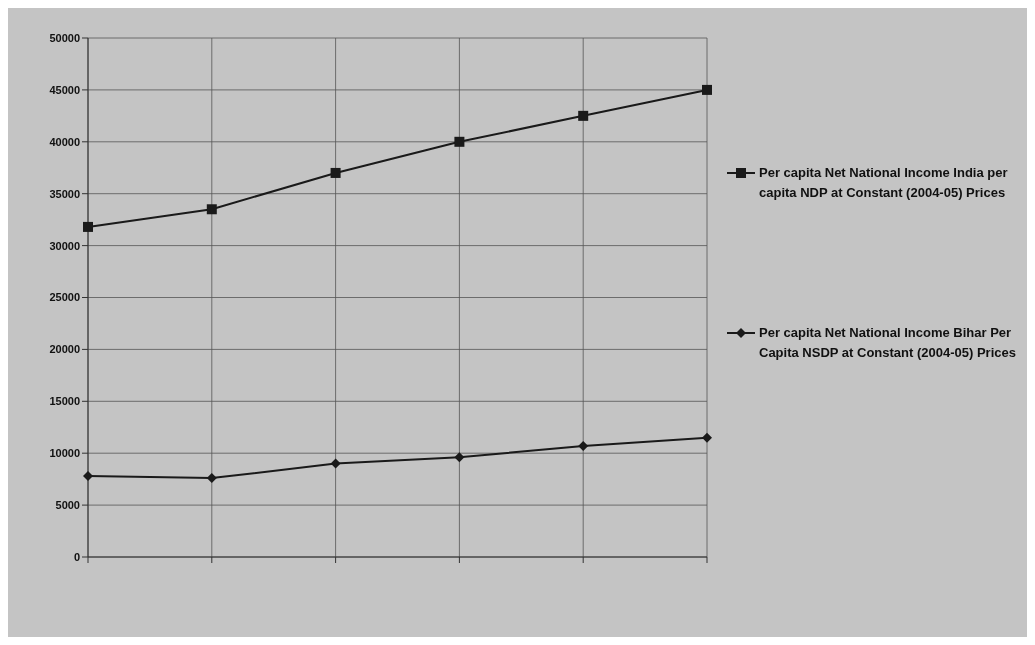 The height and width of the screenshot is (645, 1035). What do you see at coordinates (64, 401) in the screenshot?
I see `y-tick-label: 15000` at bounding box center [64, 401].